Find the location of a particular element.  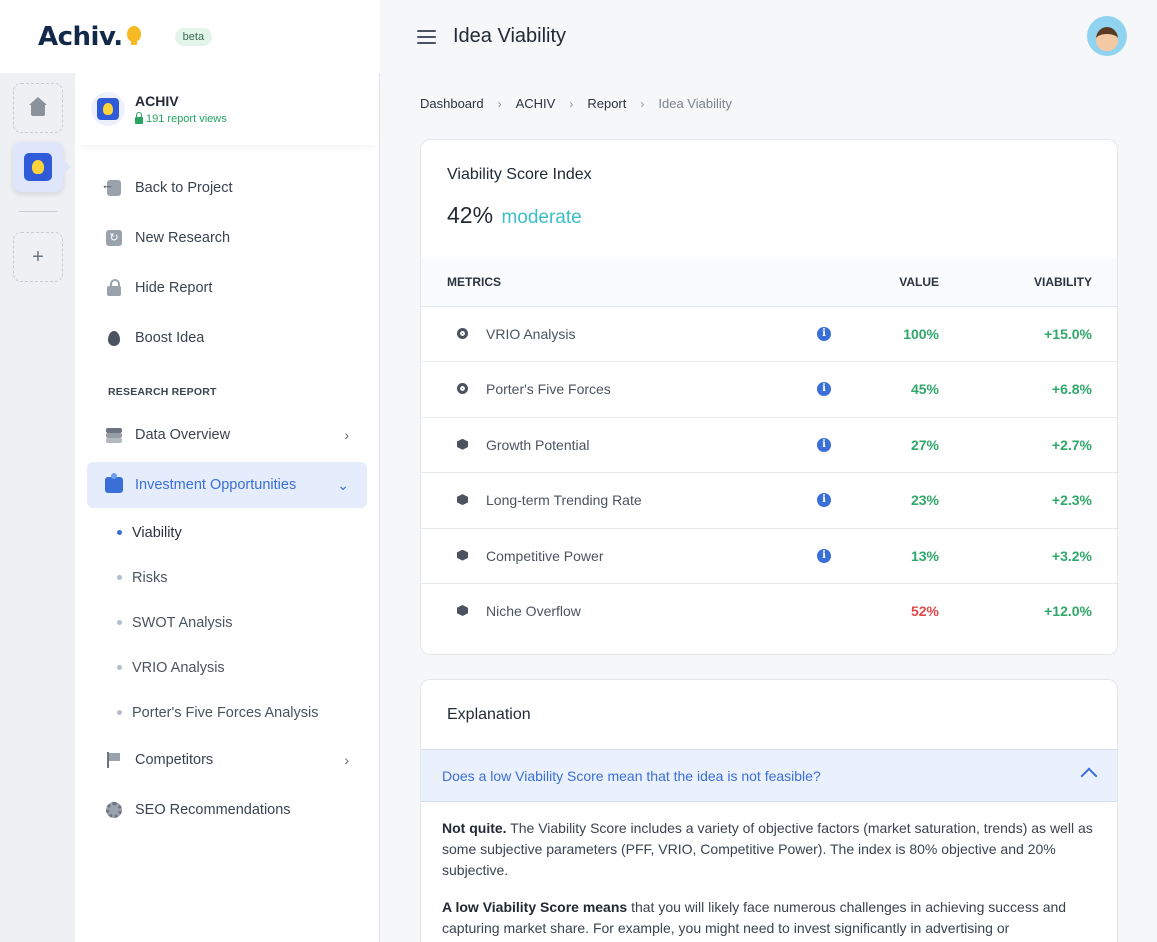

back-to-project-button: Back to Project is located at coordinates (228, 188).